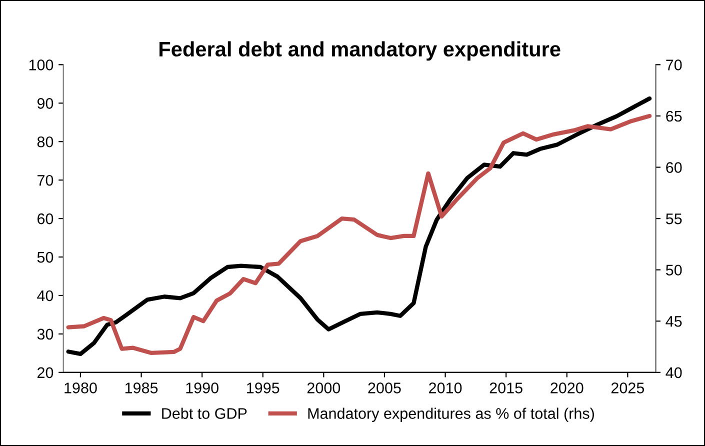 This screenshot has height=446, width=705. What do you see at coordinates (567, 388) in the screenshot?
I see `x-tick-label: 2020` at bounding box center [567, 388].